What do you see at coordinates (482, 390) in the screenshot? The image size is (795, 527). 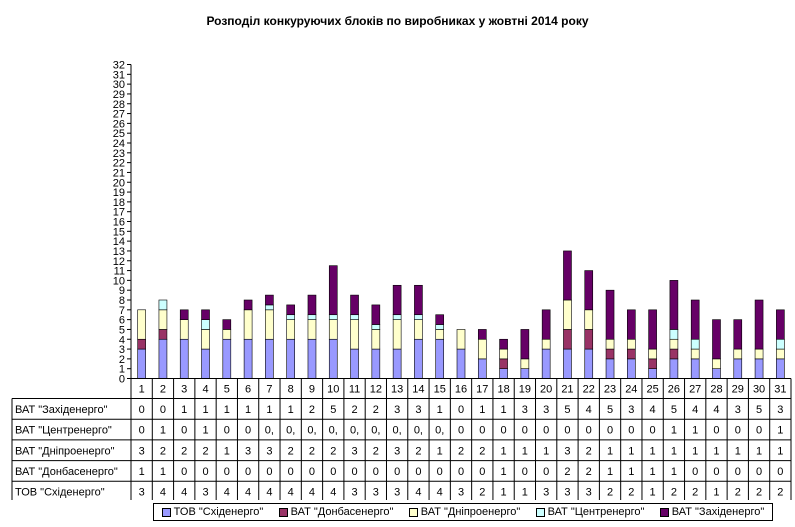 I see `x-tick-label: 17` at bounding box center [482, 390].